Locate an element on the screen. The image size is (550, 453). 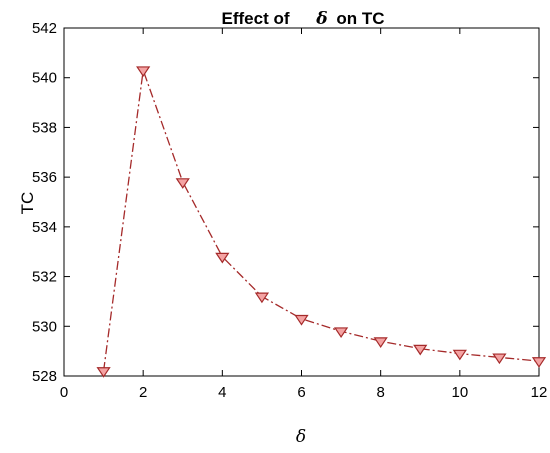
chart-title: Effect of δ on TC is located at coordinates (303, 19).